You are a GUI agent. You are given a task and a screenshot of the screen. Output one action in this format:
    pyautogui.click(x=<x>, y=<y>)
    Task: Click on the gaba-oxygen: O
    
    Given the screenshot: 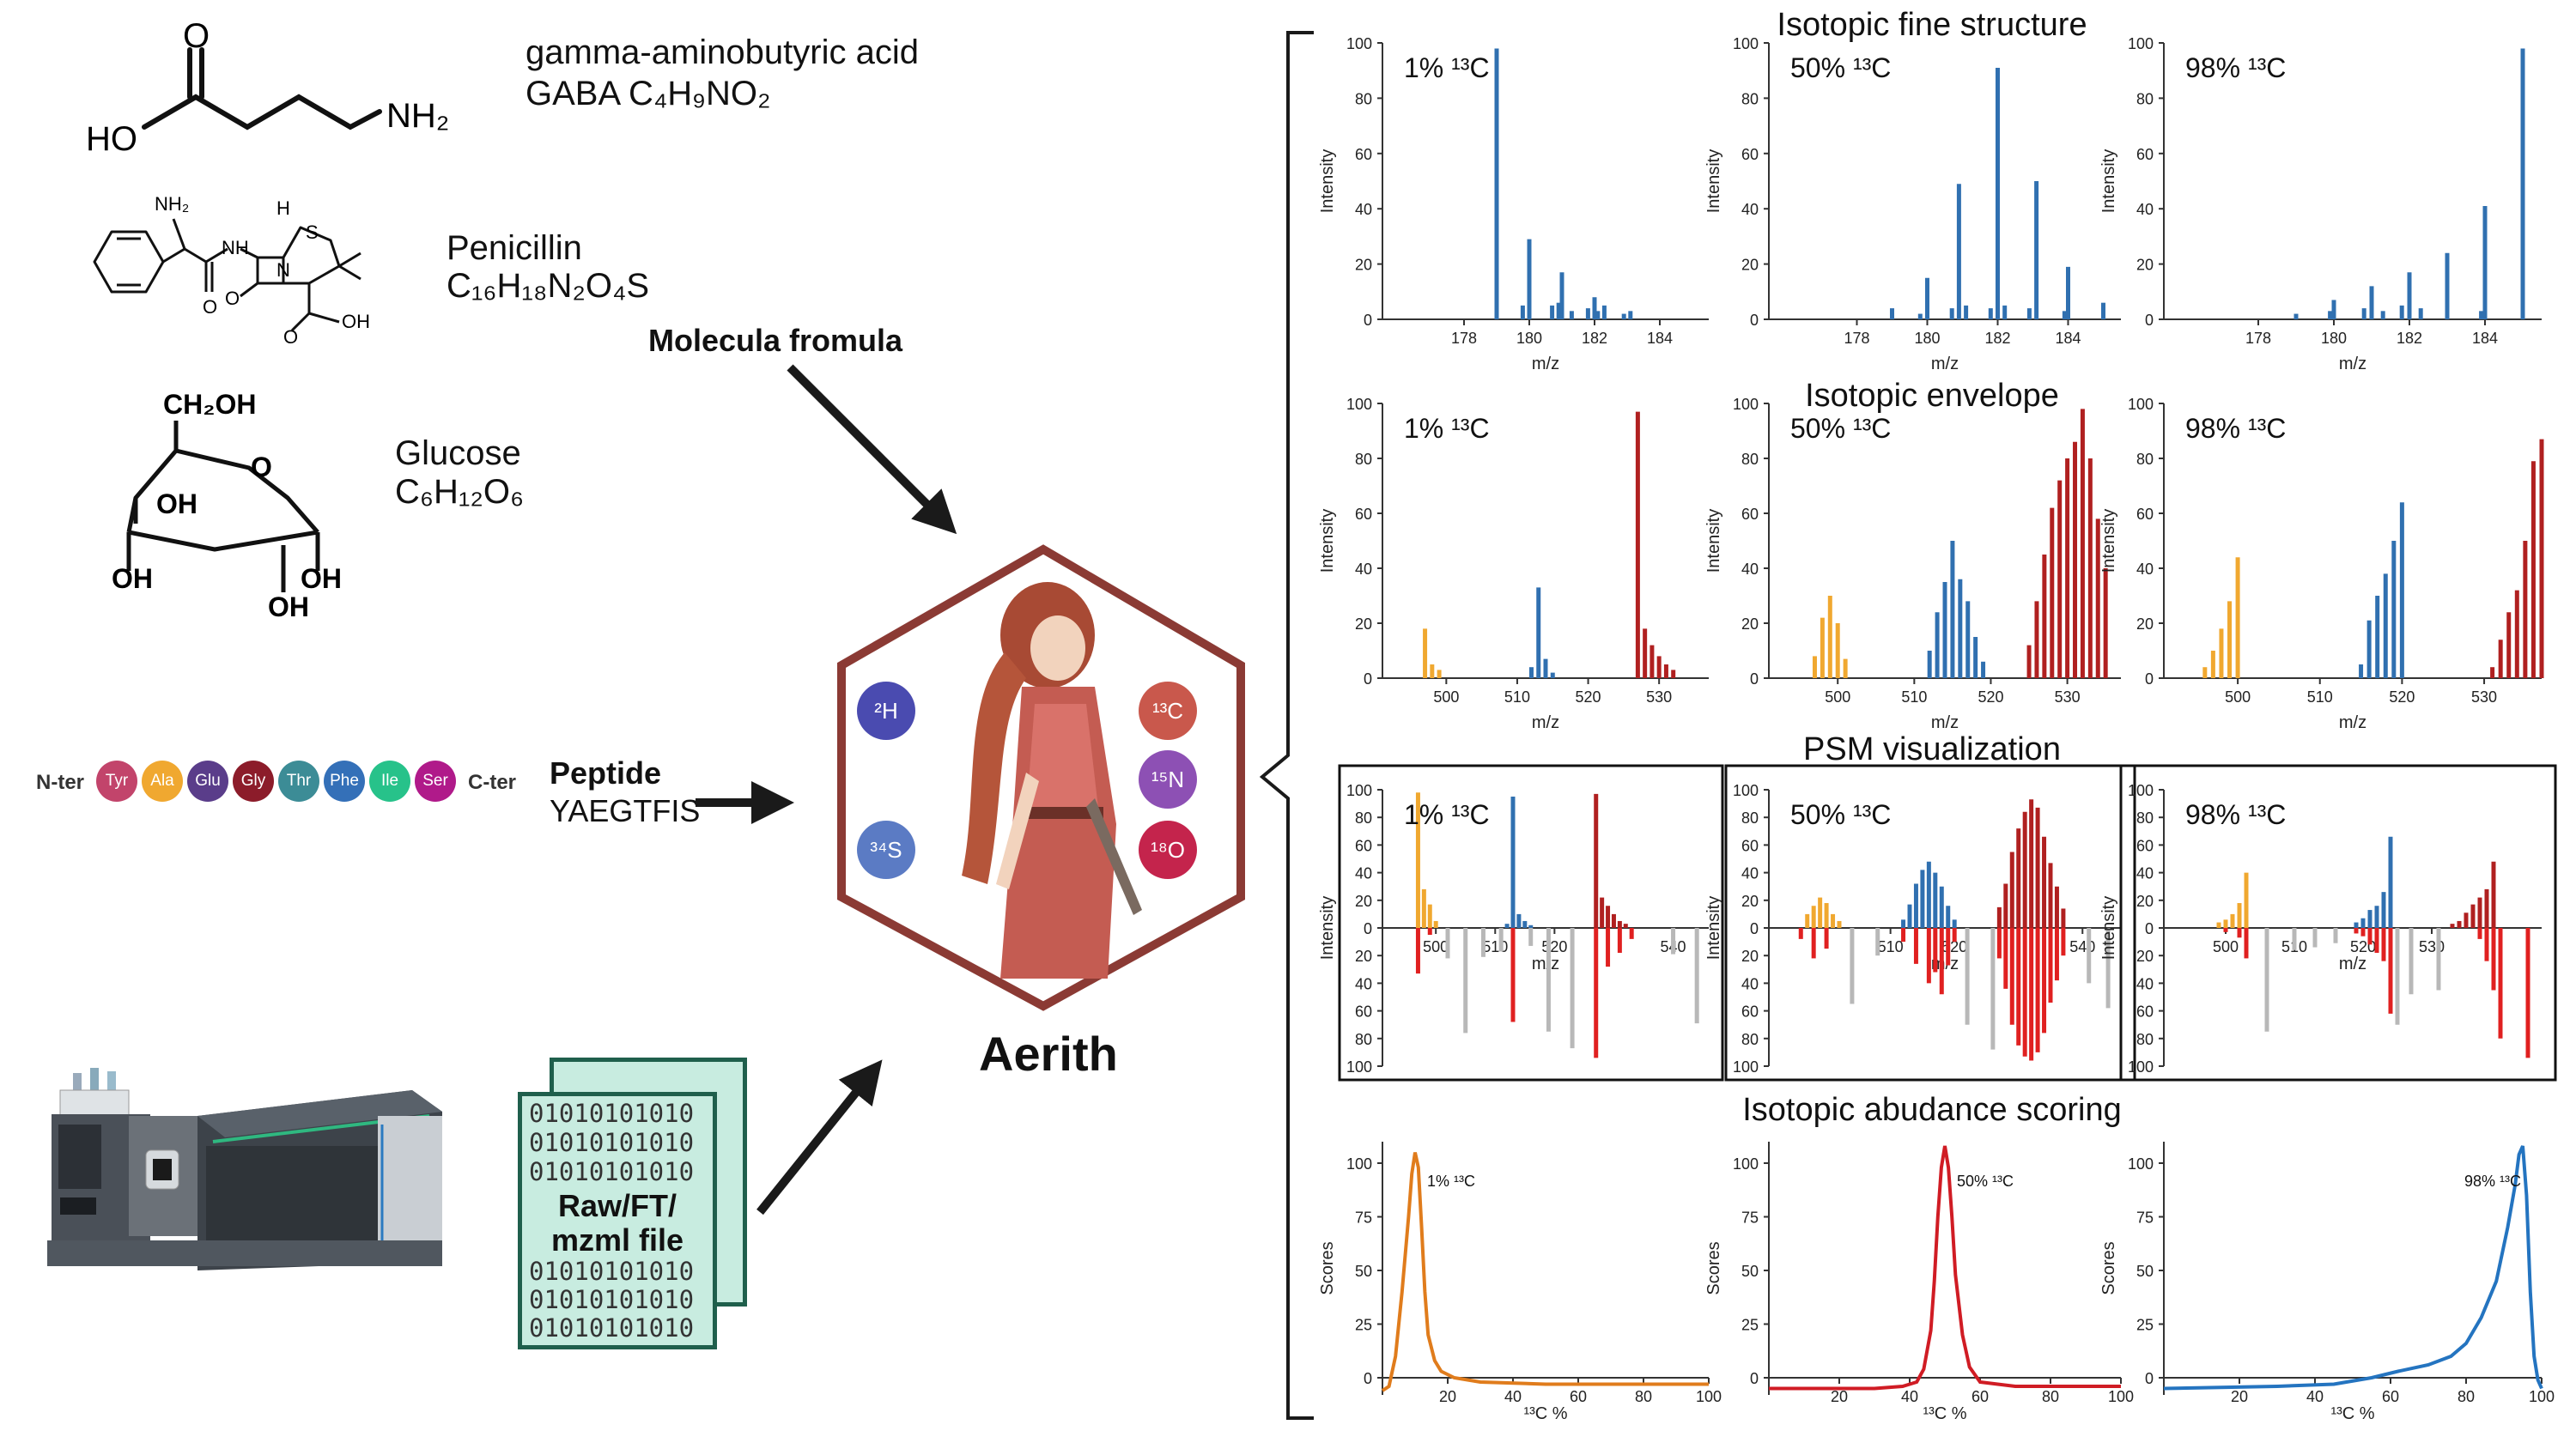 What is the action you would take?
    pyautogui.click(x=197, y=36)
    